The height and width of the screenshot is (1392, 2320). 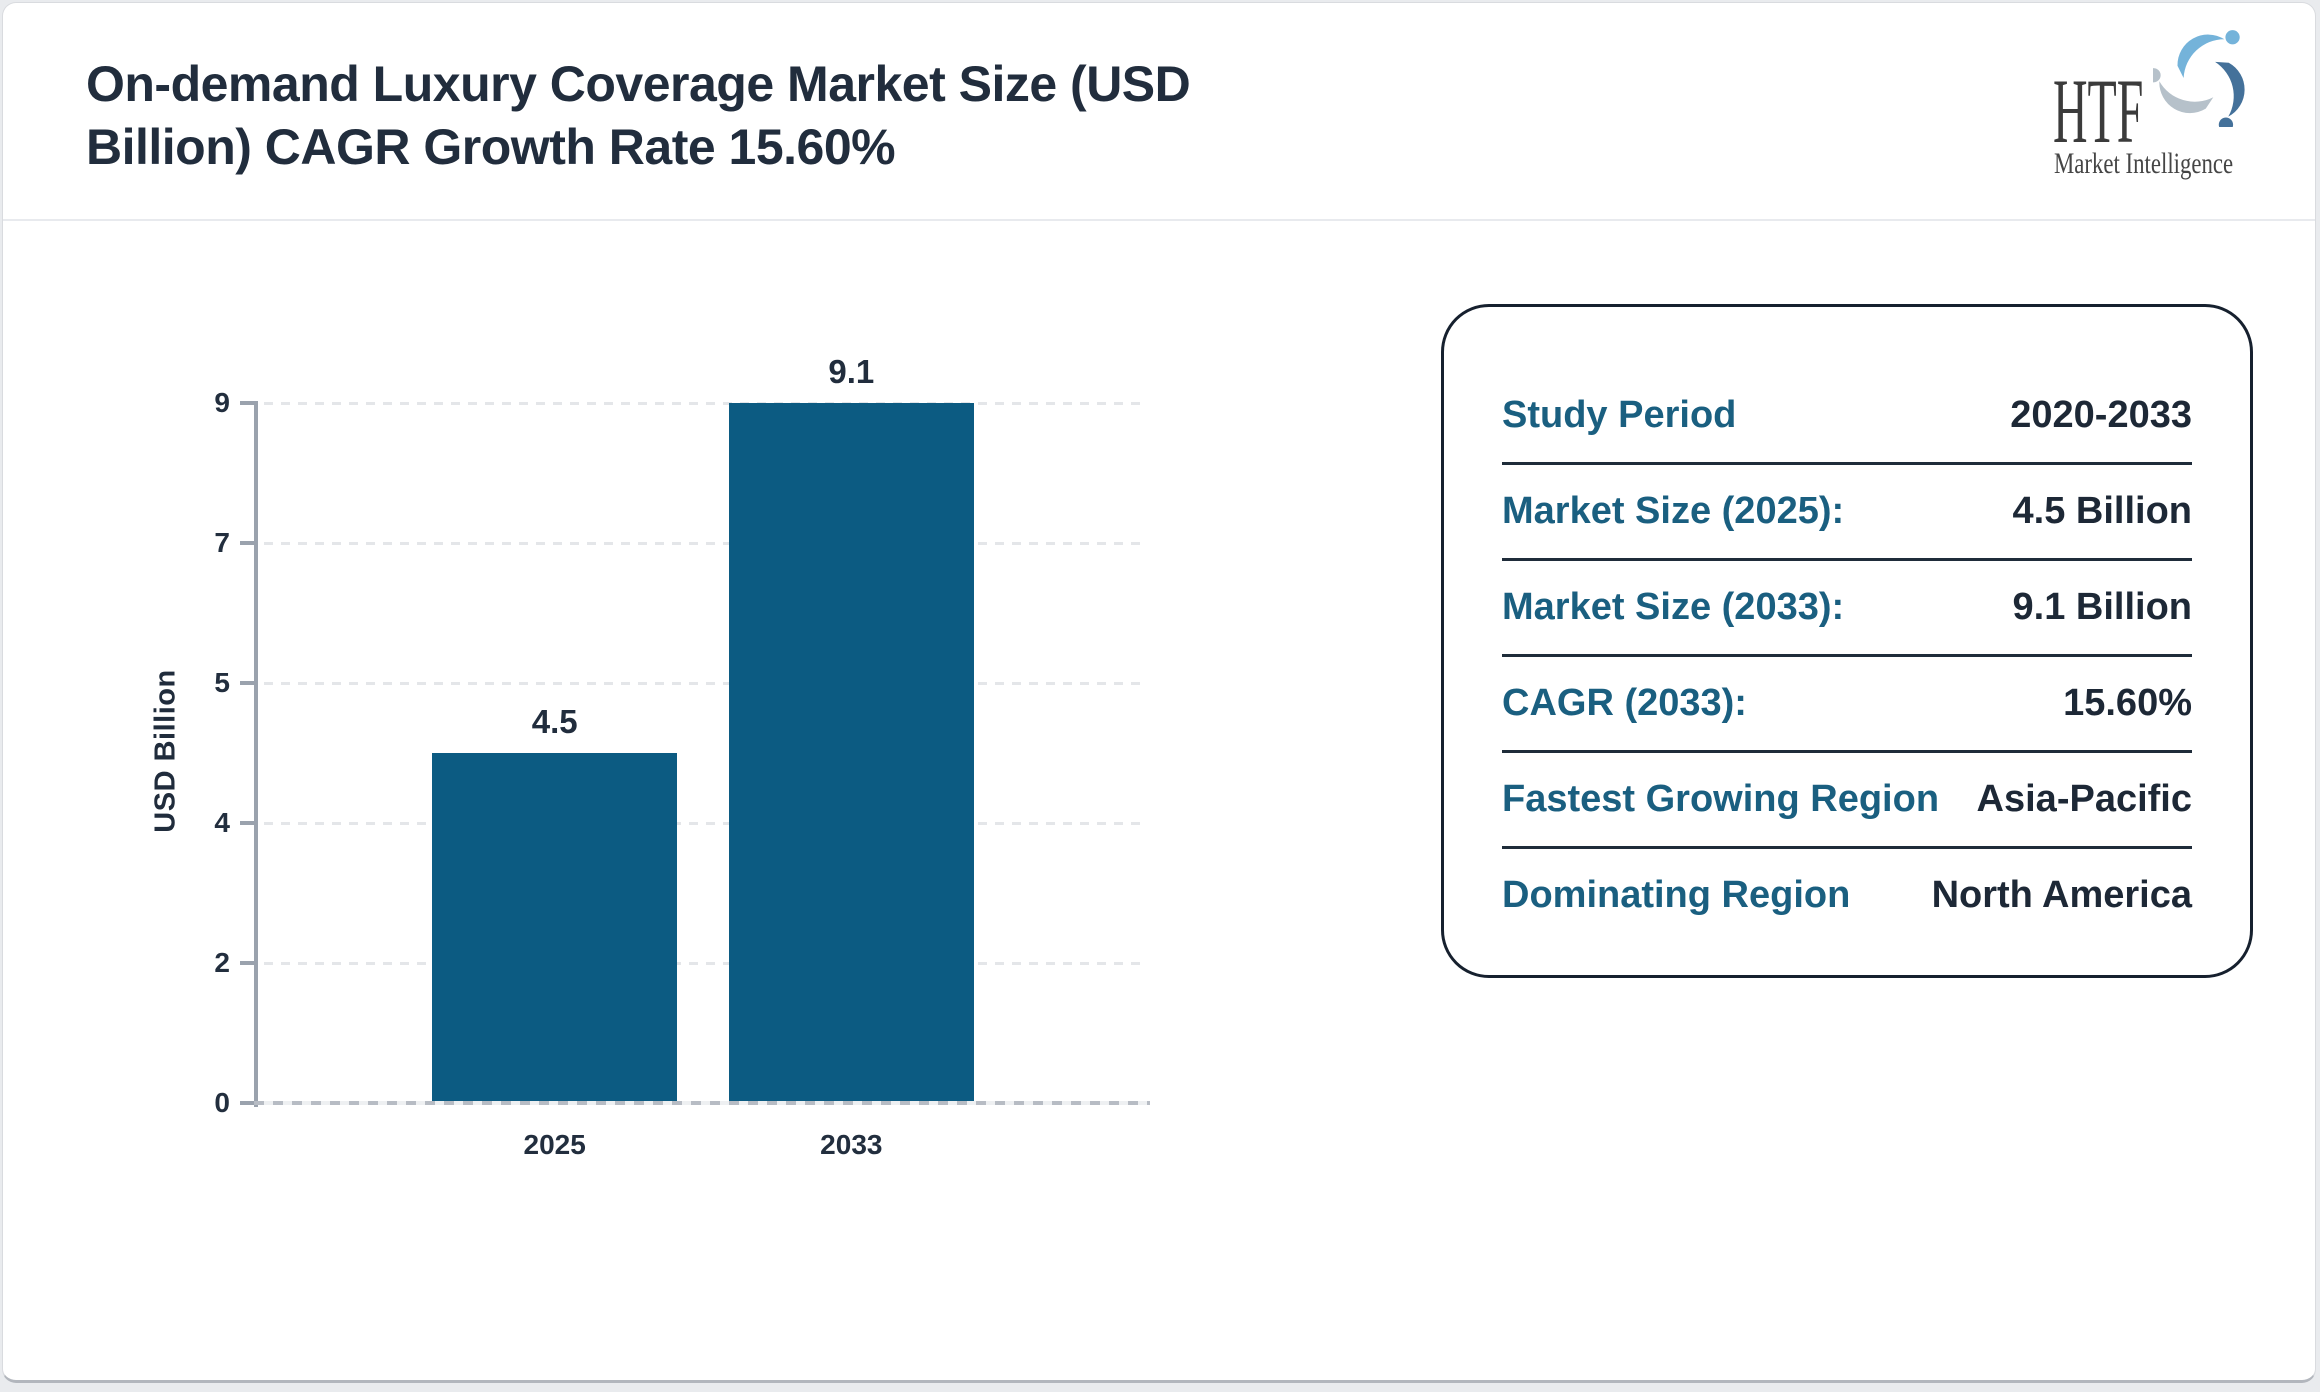 I want to click on info-row: Study Period 2020-2033, so click(x=1847, y=417).